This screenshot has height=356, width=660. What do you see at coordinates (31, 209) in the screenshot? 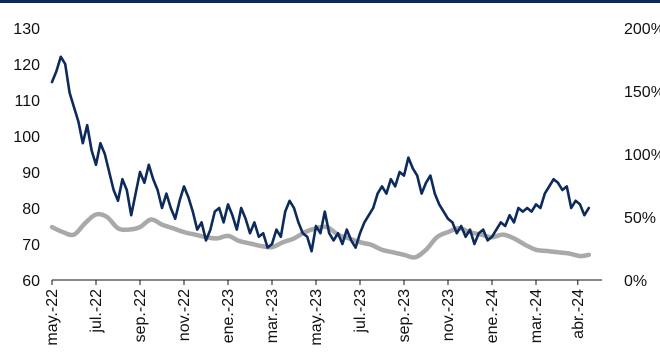
I see `left-tick-label: 80` at bounding box center [31, 209].